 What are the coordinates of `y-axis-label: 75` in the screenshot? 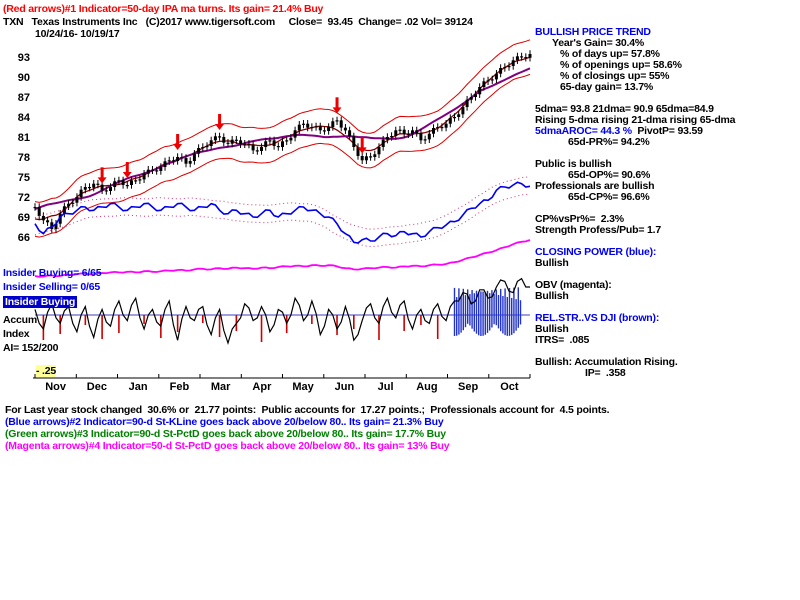 It's located at (24, 178).